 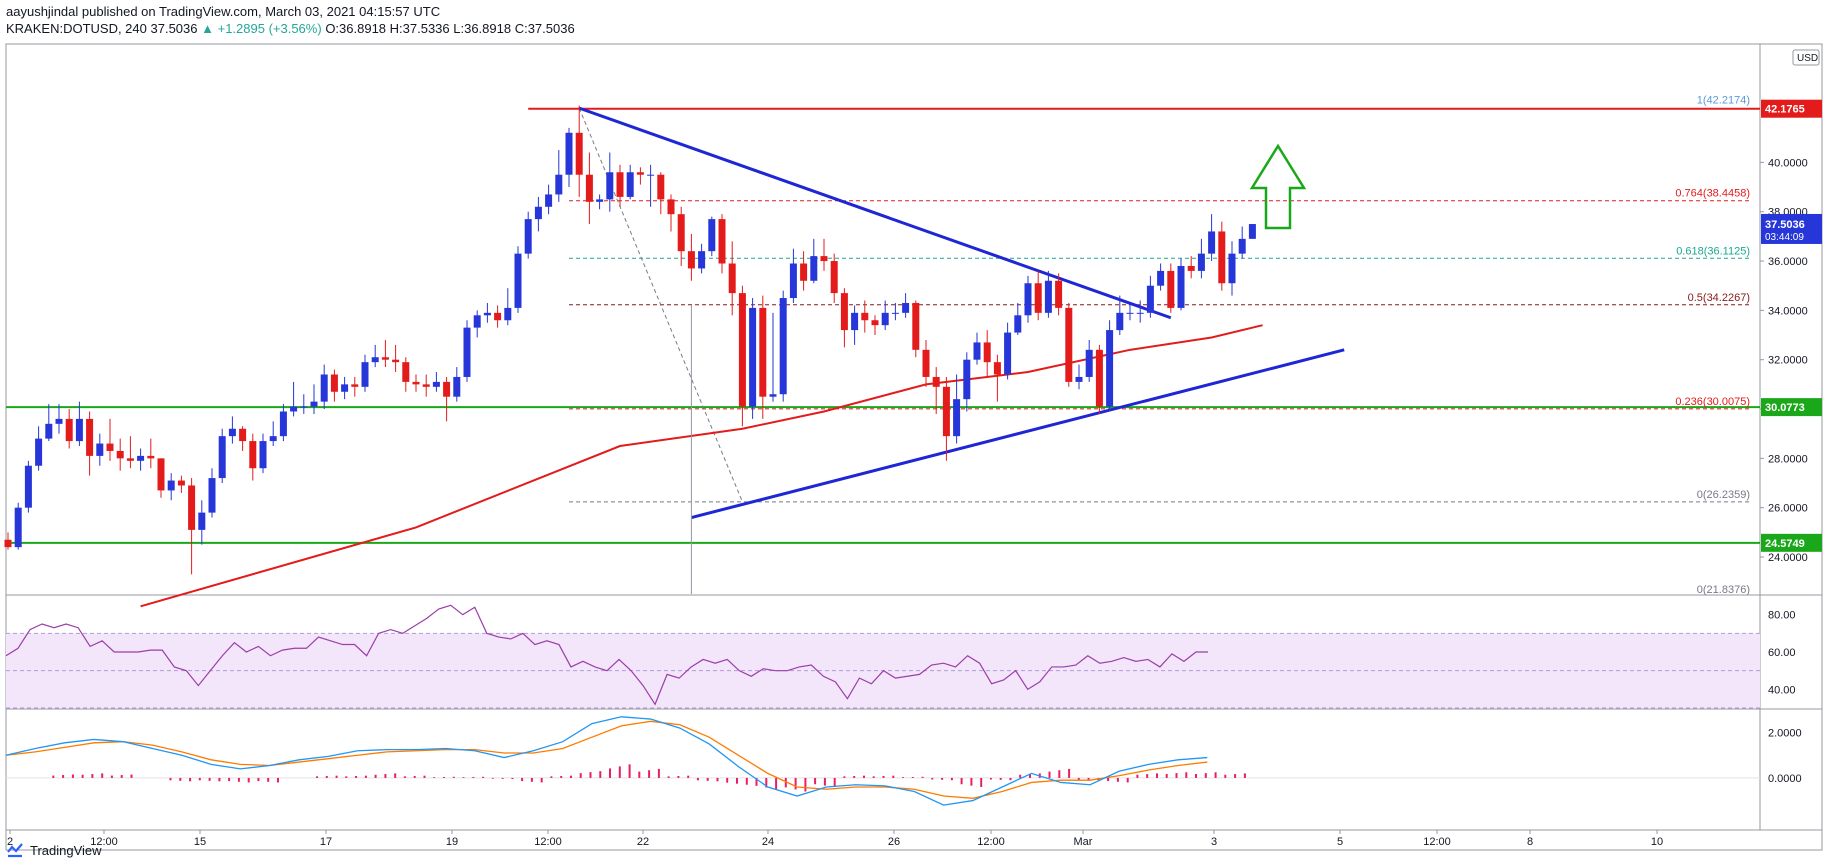 I want to click on macd-signal-line, so click(x=606, y=759).